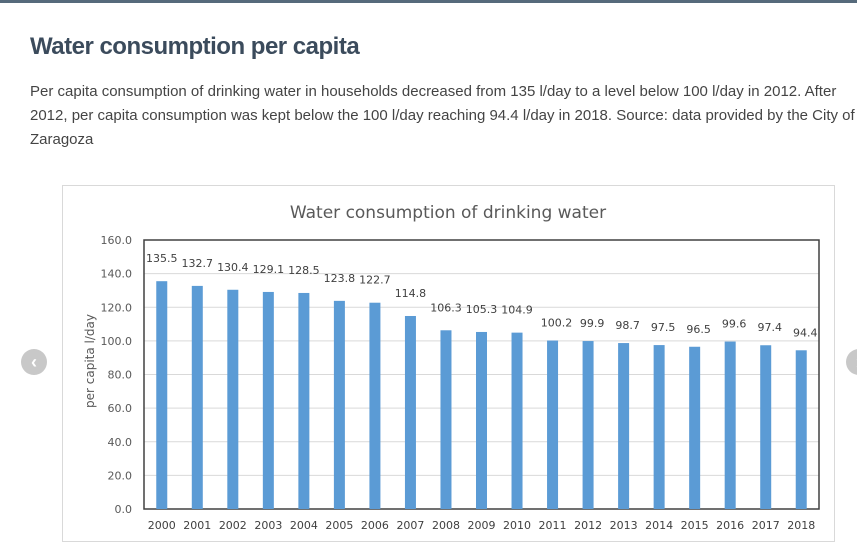 The image size is (857, 553). I want to click on x-tick-label: 2010, so click(517, 525).